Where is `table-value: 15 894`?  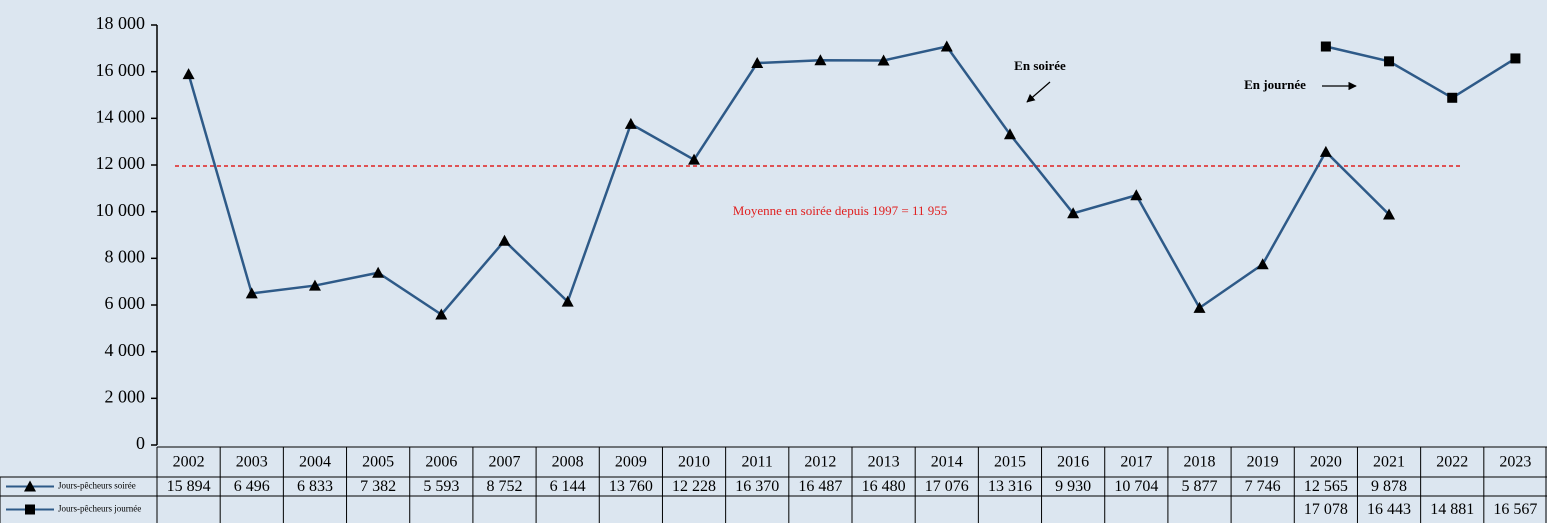 table-value: 15 894 is located at coordinates (189, 486).